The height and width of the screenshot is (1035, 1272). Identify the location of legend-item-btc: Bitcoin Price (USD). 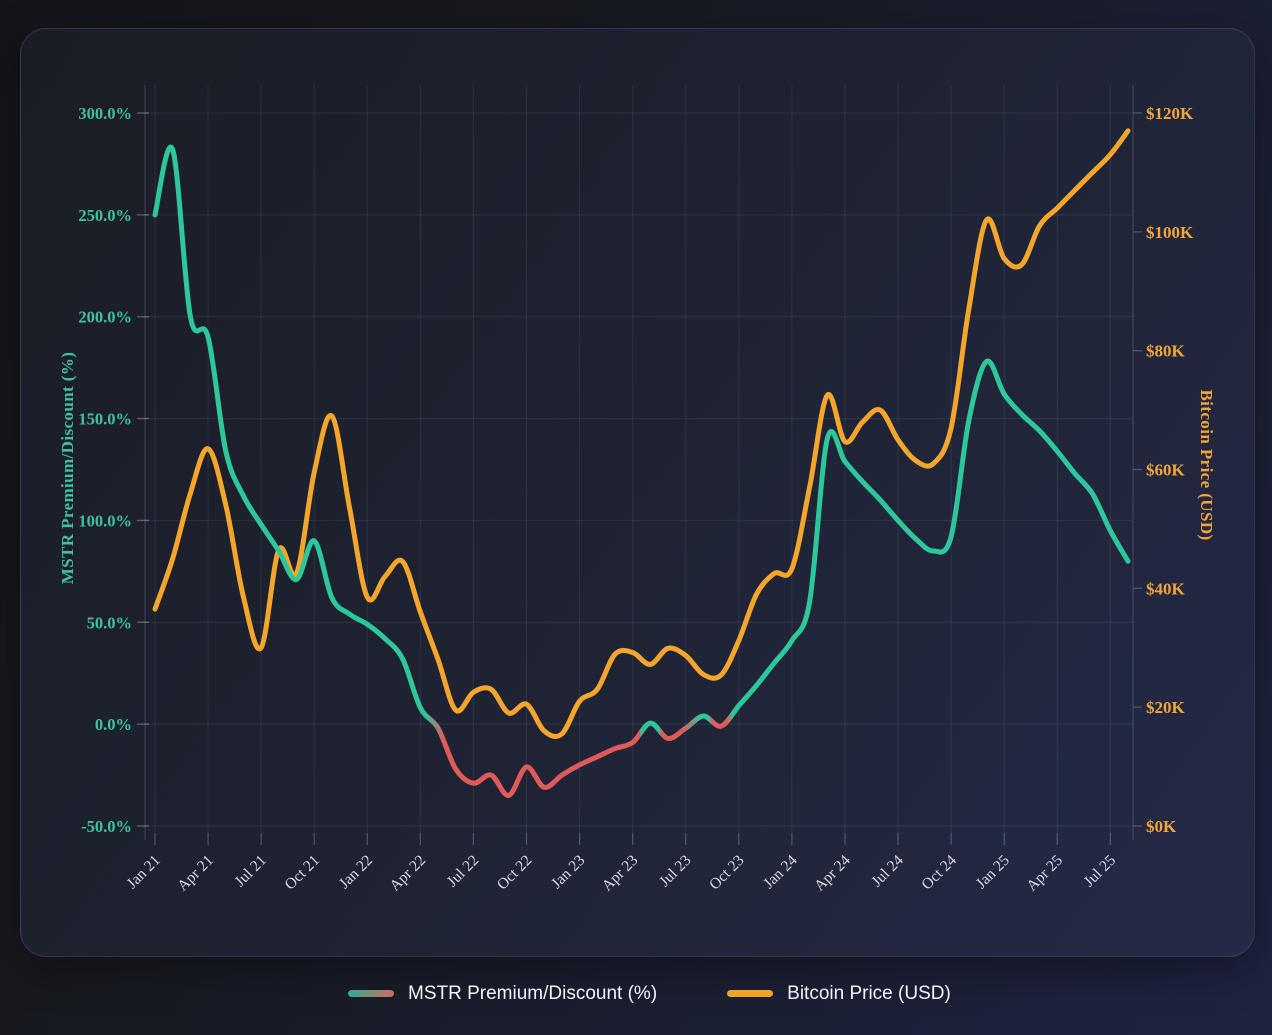
(839, 993).